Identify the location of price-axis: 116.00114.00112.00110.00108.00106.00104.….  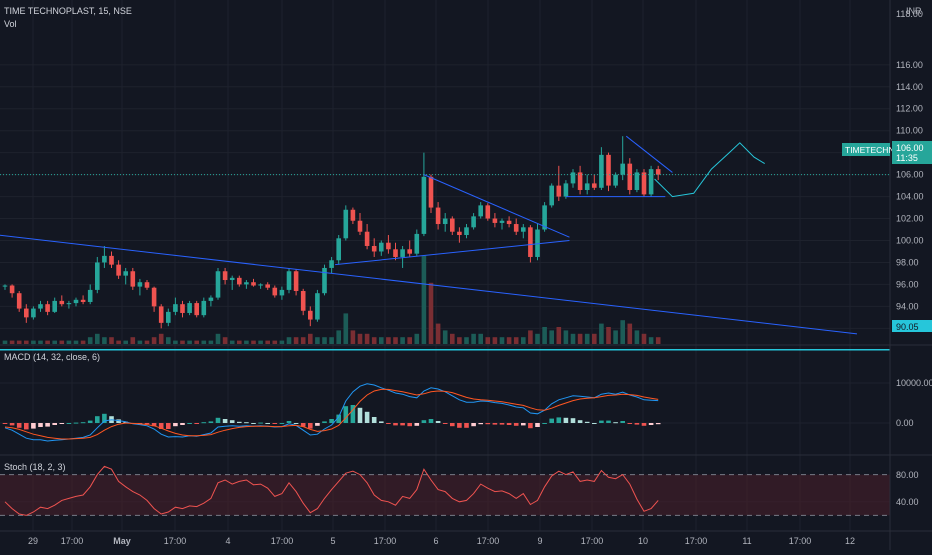
(910, 197).